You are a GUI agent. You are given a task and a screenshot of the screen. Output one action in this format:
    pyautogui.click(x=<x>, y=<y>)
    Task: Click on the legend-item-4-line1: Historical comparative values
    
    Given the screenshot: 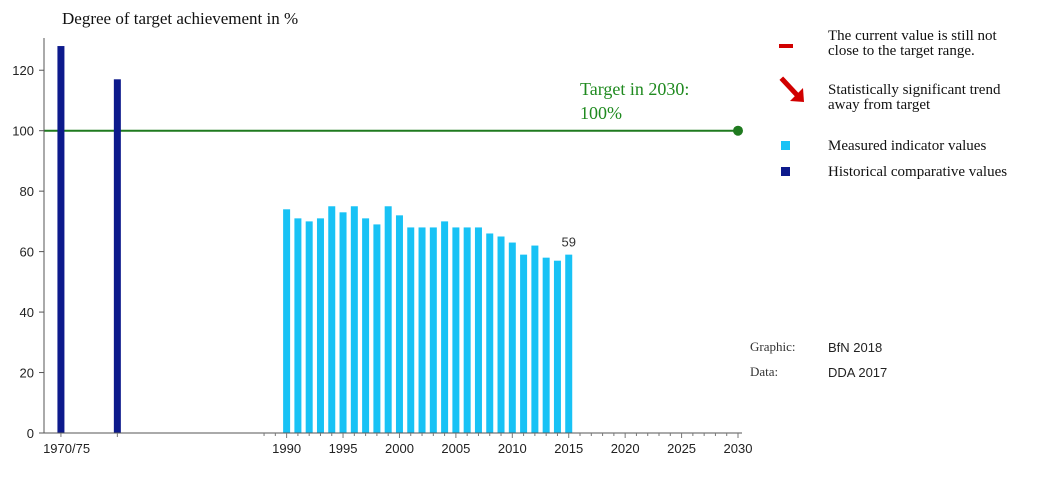 What is the action you would take?
    pyautogui.click(x=917, y=172)
    